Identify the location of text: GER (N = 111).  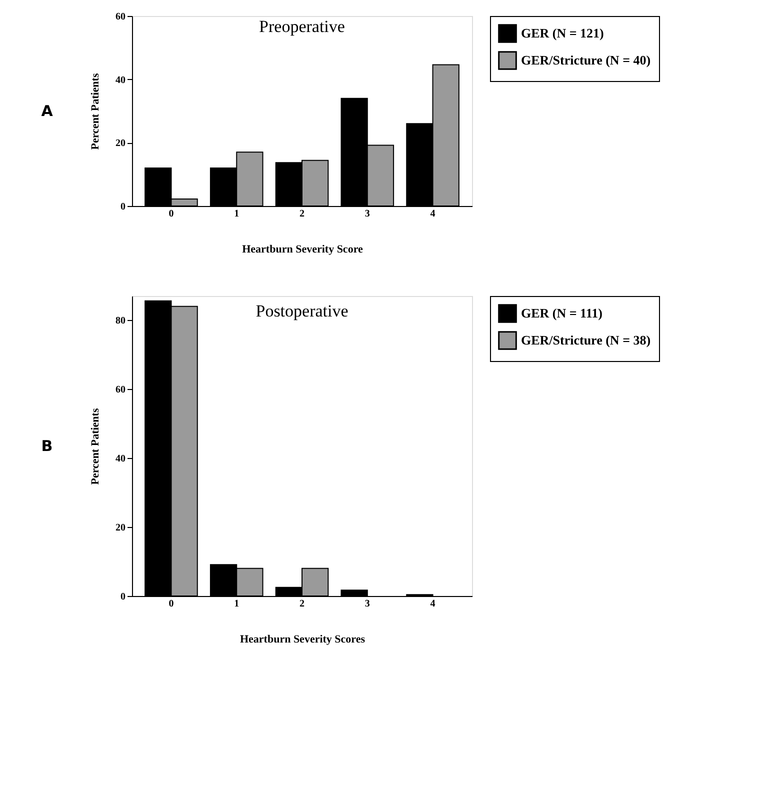
(561, 313).